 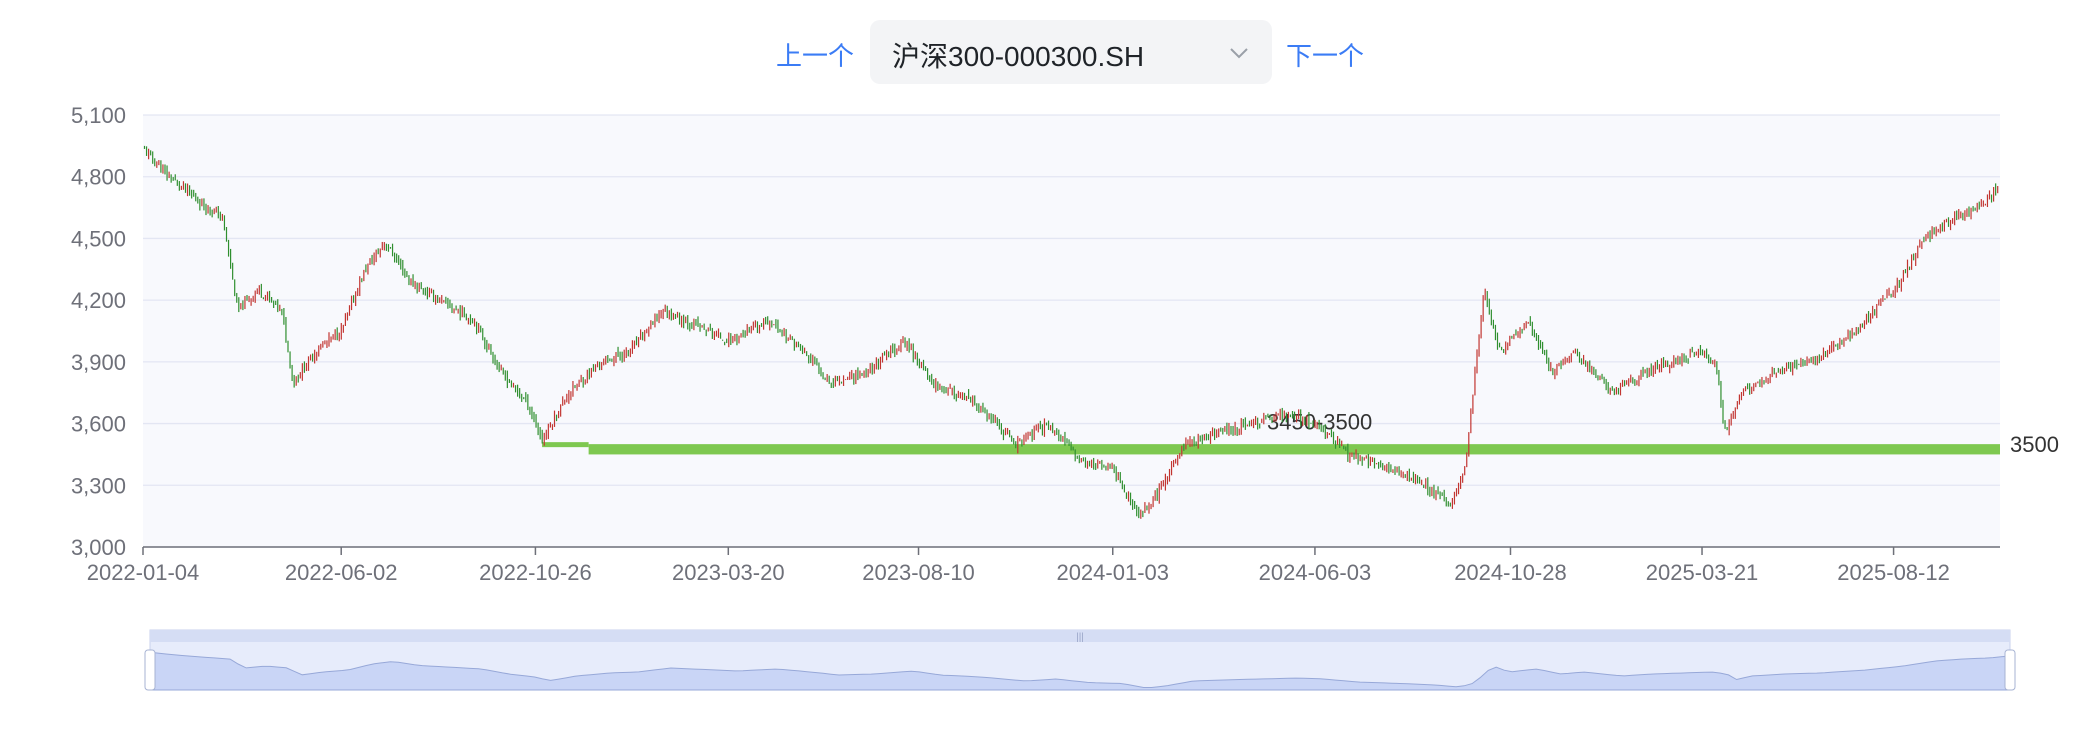 What do you see at coordinates (98, 362) in the screenshot?
I see `y-tick-label: 3,900` at bounding box center [98, 362].